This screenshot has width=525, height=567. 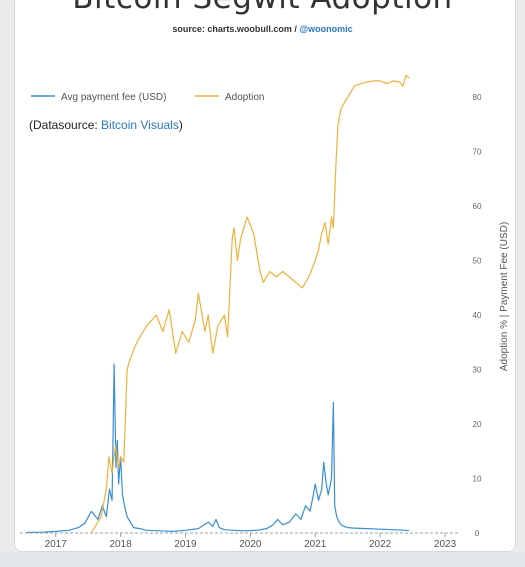 I want to click on datasource-link: Bitcoin Visuals, so click(x=140, y=125).